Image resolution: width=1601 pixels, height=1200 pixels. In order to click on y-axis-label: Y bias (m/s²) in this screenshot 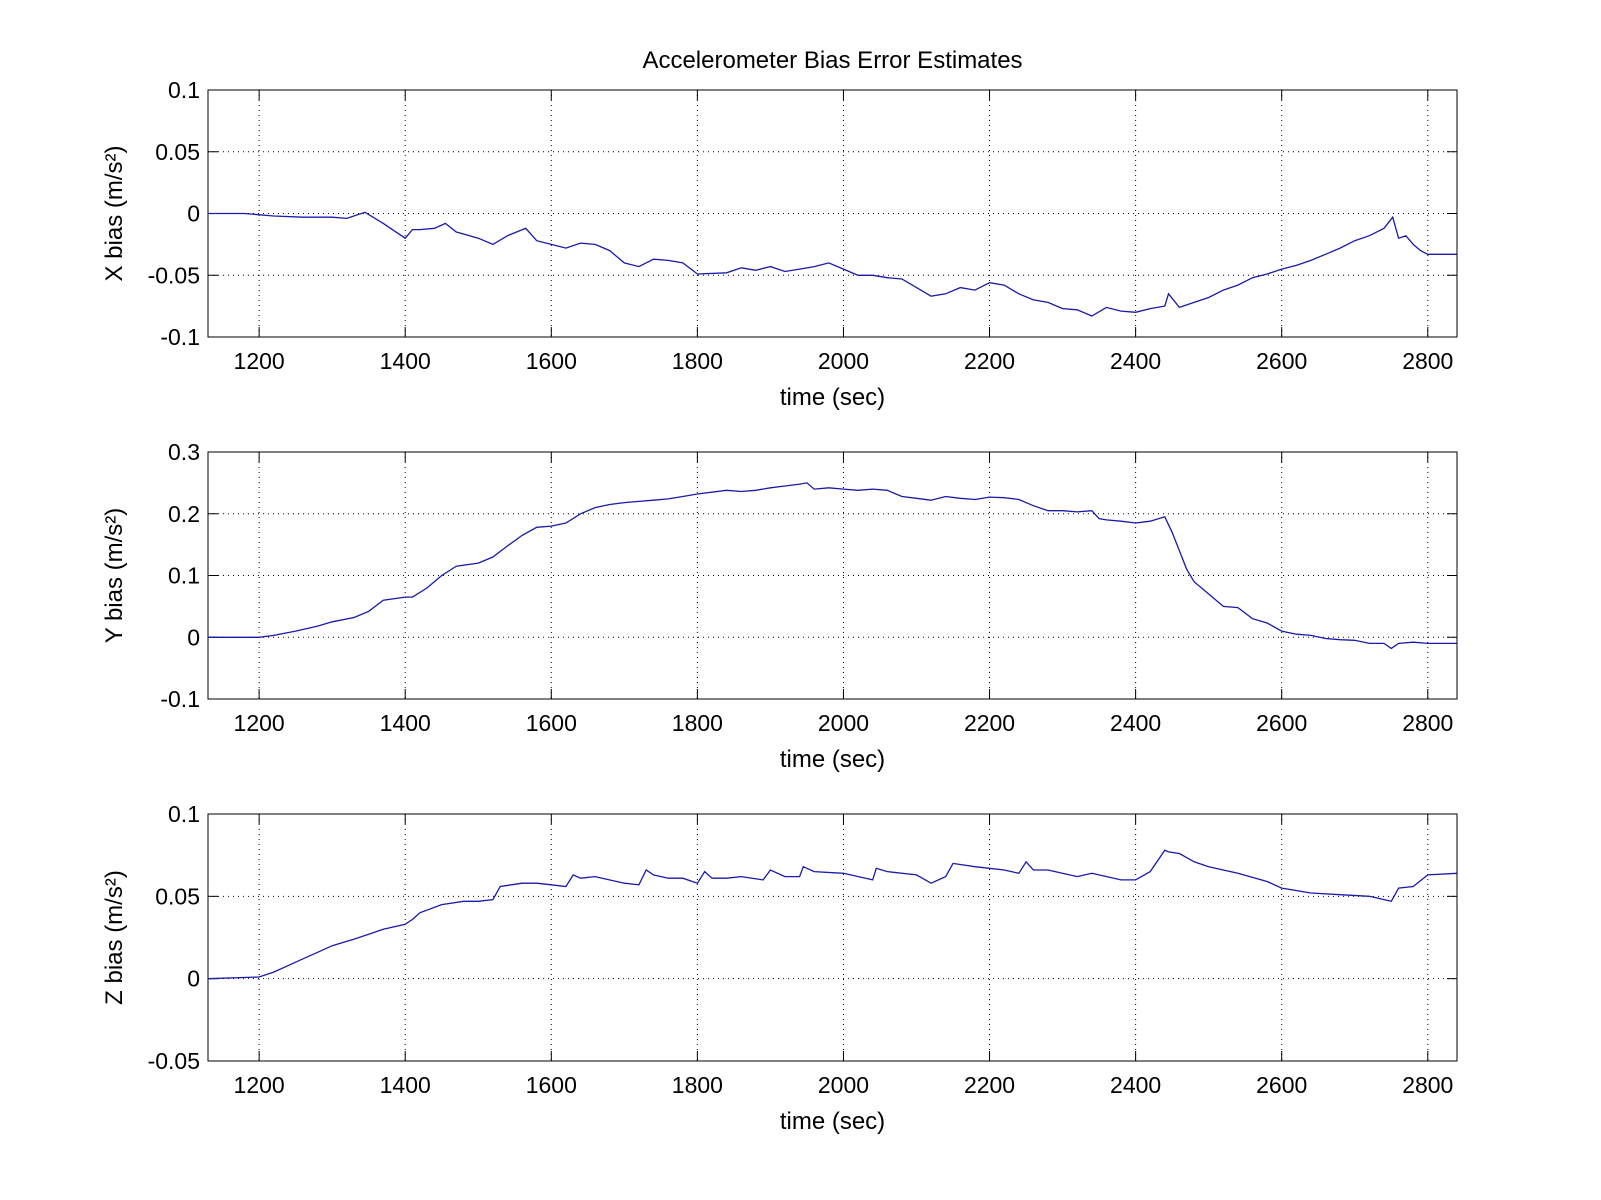, I will do `click(114, 576)`.